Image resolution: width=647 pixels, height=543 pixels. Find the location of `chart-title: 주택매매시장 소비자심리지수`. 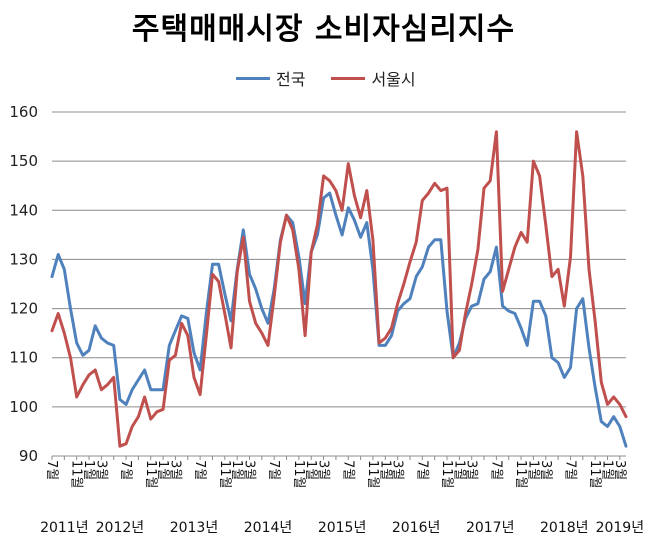

chart-title: 주택매매시장 소비자심리지수 is located at coordinates (323, 29).